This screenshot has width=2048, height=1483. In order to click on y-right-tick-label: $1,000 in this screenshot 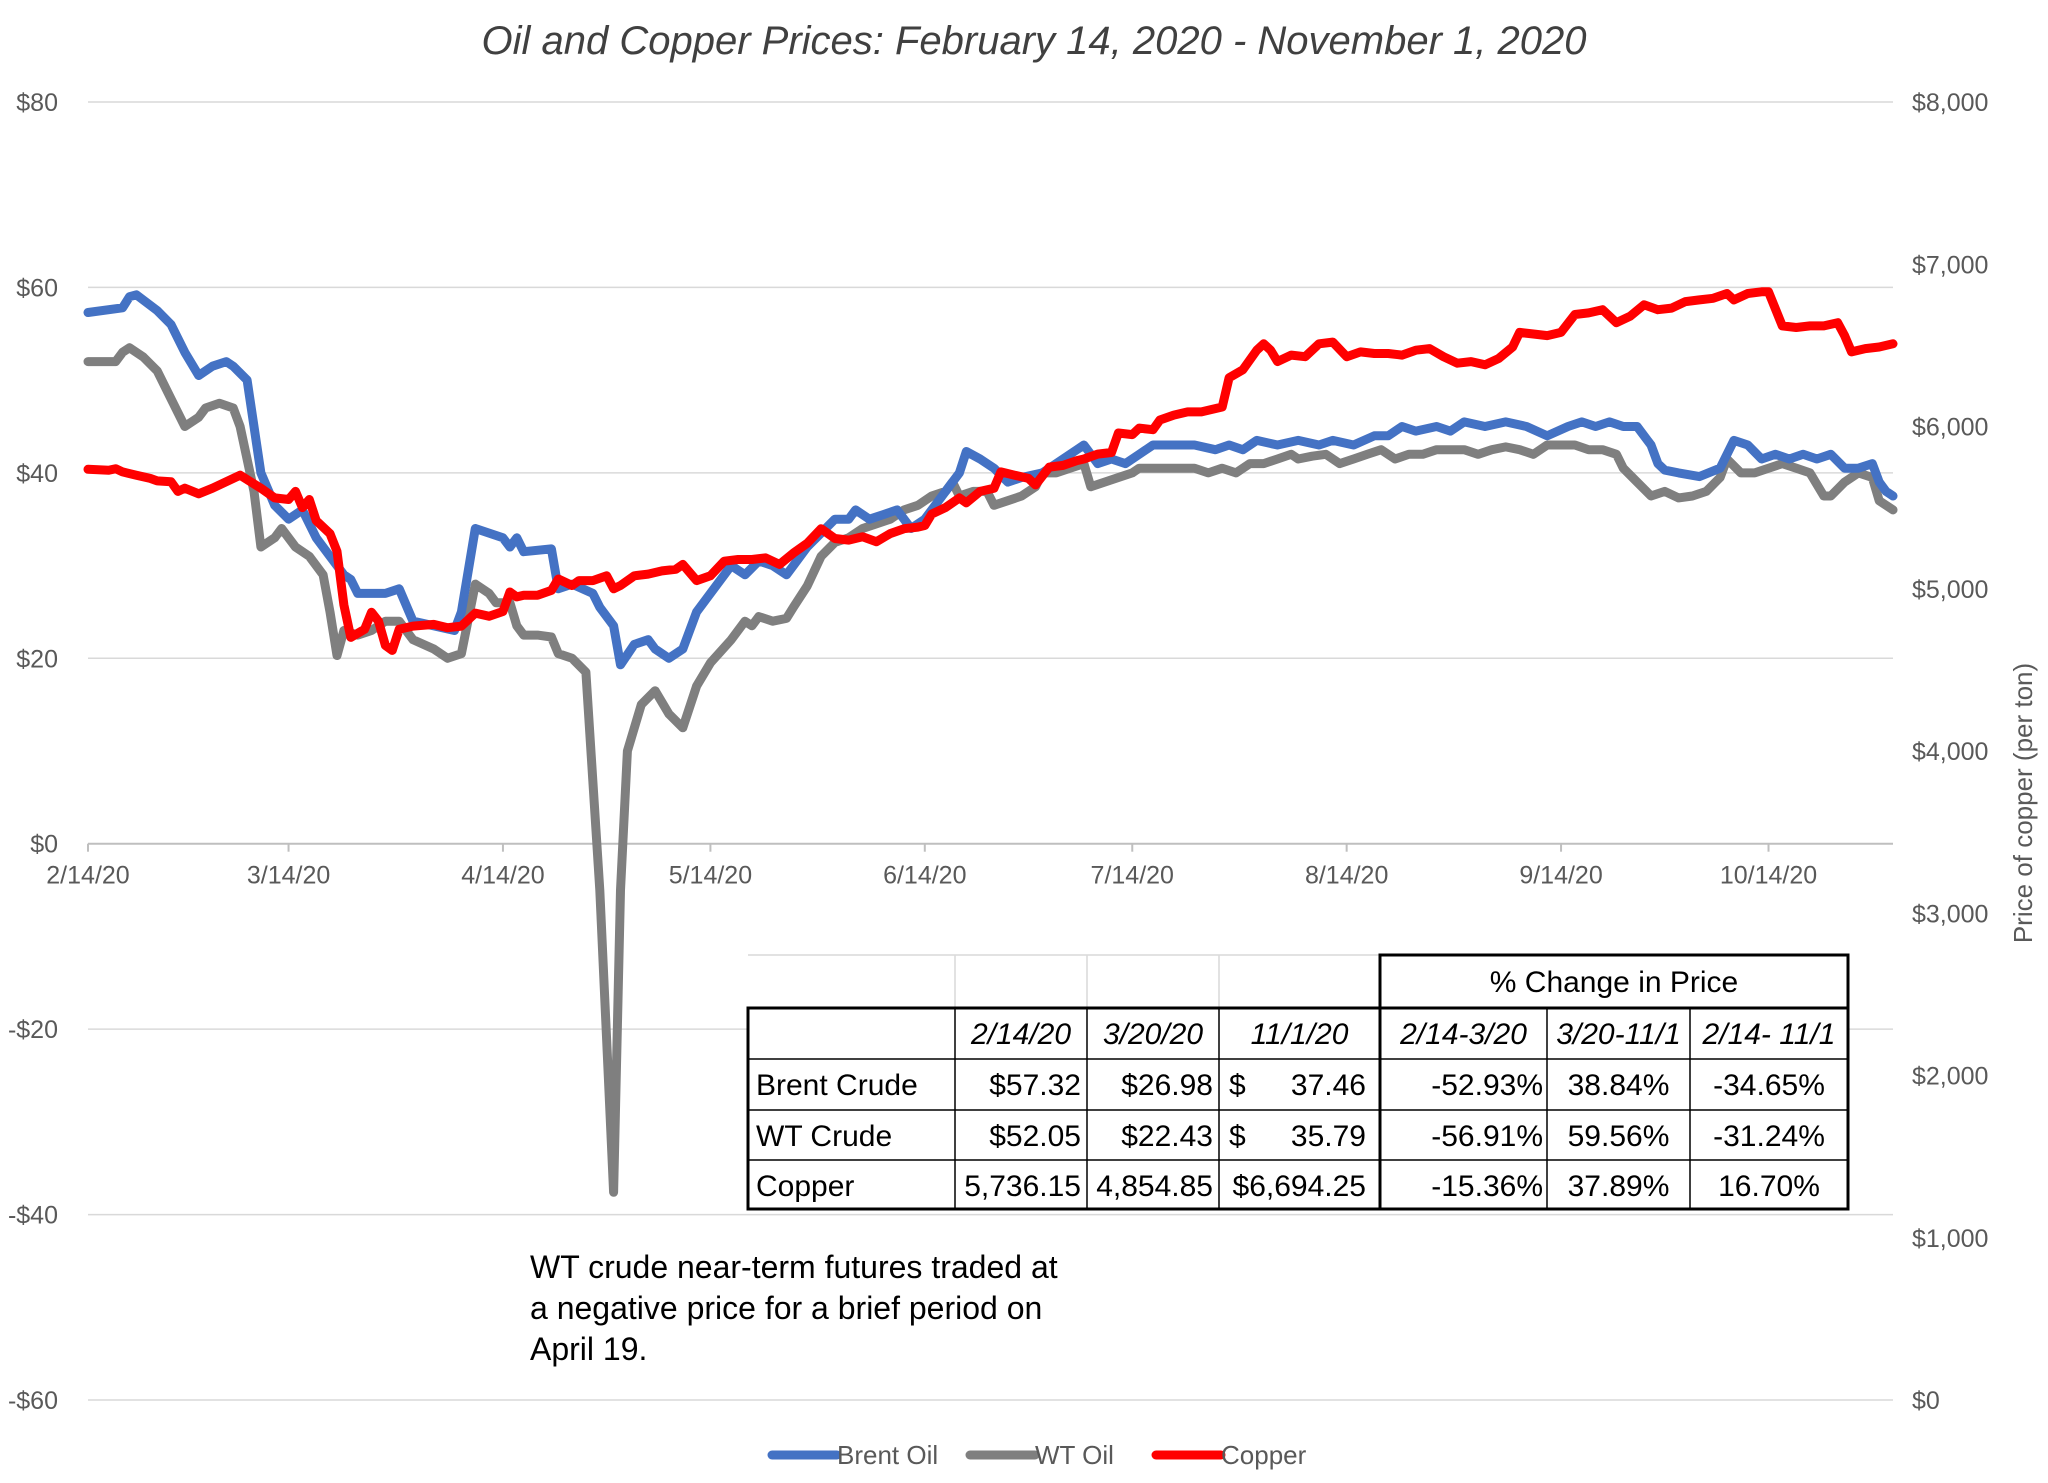, I will do `click(1950, 1239)`.